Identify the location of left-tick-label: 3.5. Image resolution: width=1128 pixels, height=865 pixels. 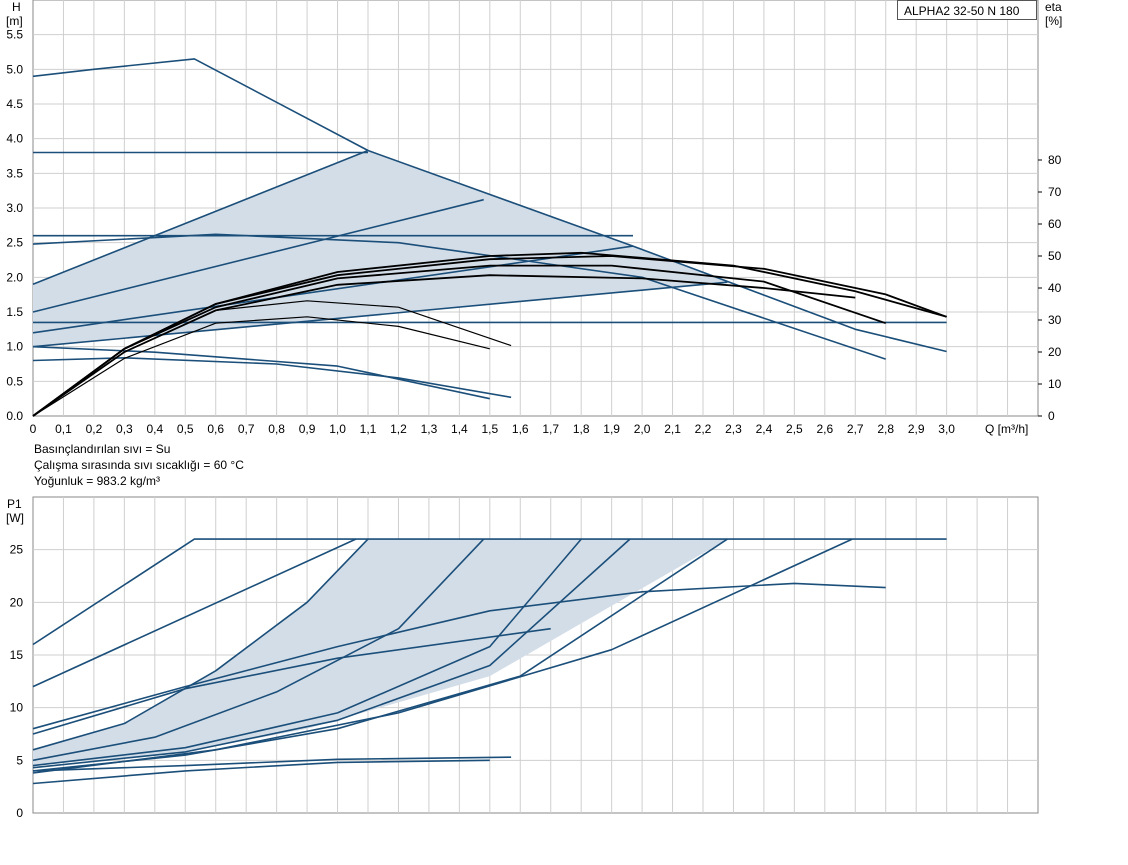
(14, 173).